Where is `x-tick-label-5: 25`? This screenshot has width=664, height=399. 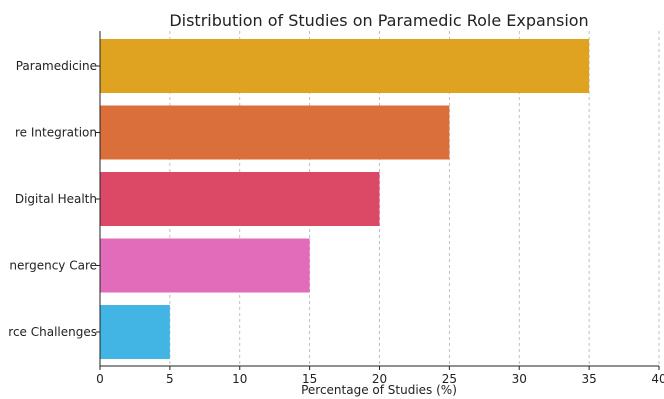
x-tick-label-5: 25 is located at coordinates (449, 379).